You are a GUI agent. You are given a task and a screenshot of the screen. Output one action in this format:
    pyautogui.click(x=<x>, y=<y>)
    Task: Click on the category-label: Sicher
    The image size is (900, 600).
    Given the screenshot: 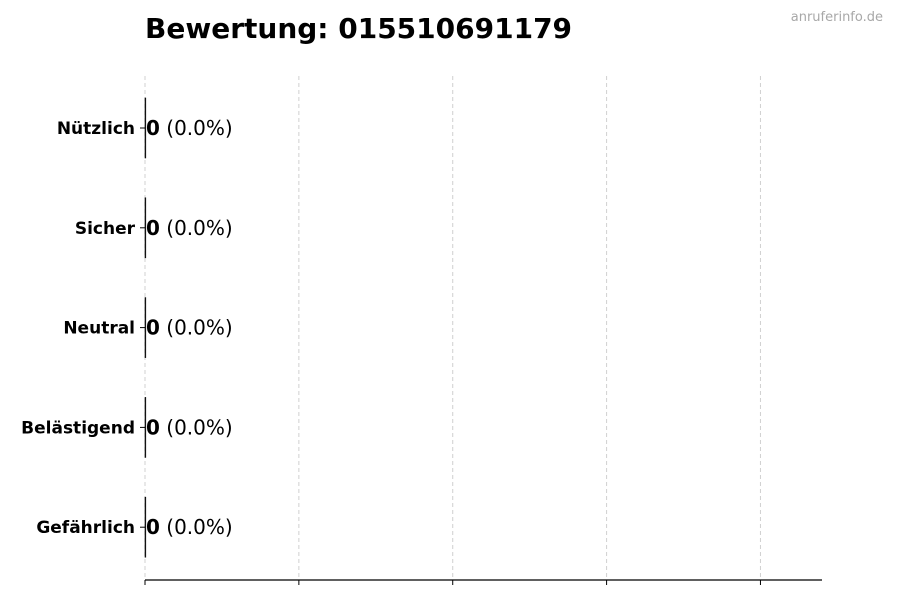 What is the action you would take?
    pyautogui.click(x=105, y=229)
    